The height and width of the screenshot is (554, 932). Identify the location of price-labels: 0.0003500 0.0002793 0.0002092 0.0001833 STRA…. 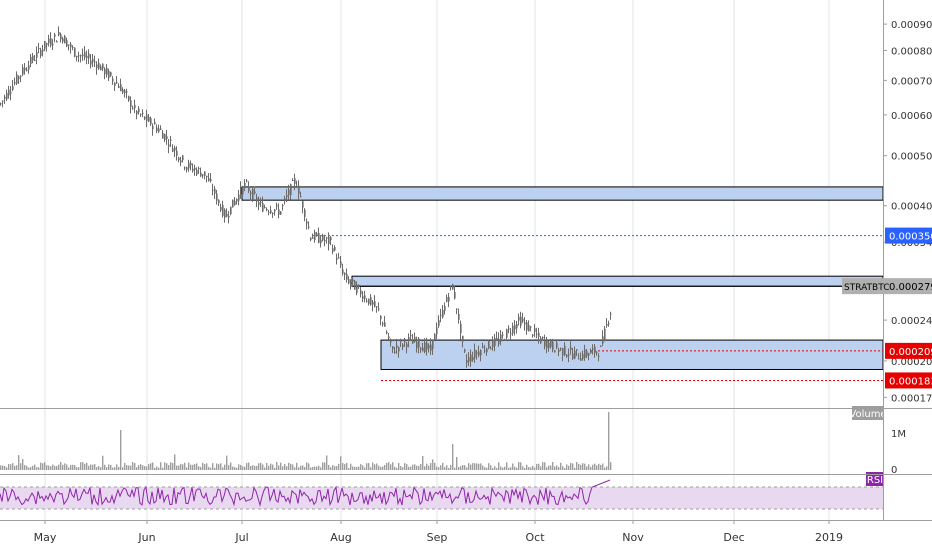
(887, 308).